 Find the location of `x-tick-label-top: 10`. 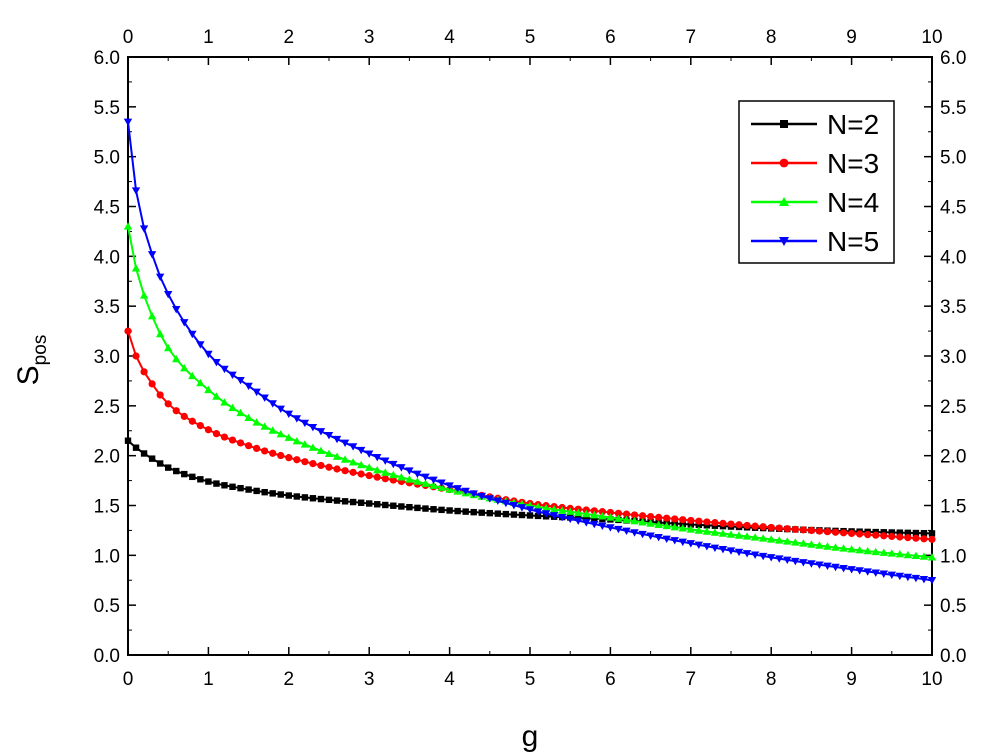

x-tick-label-top: 10 is located at coordinates (931, 37).